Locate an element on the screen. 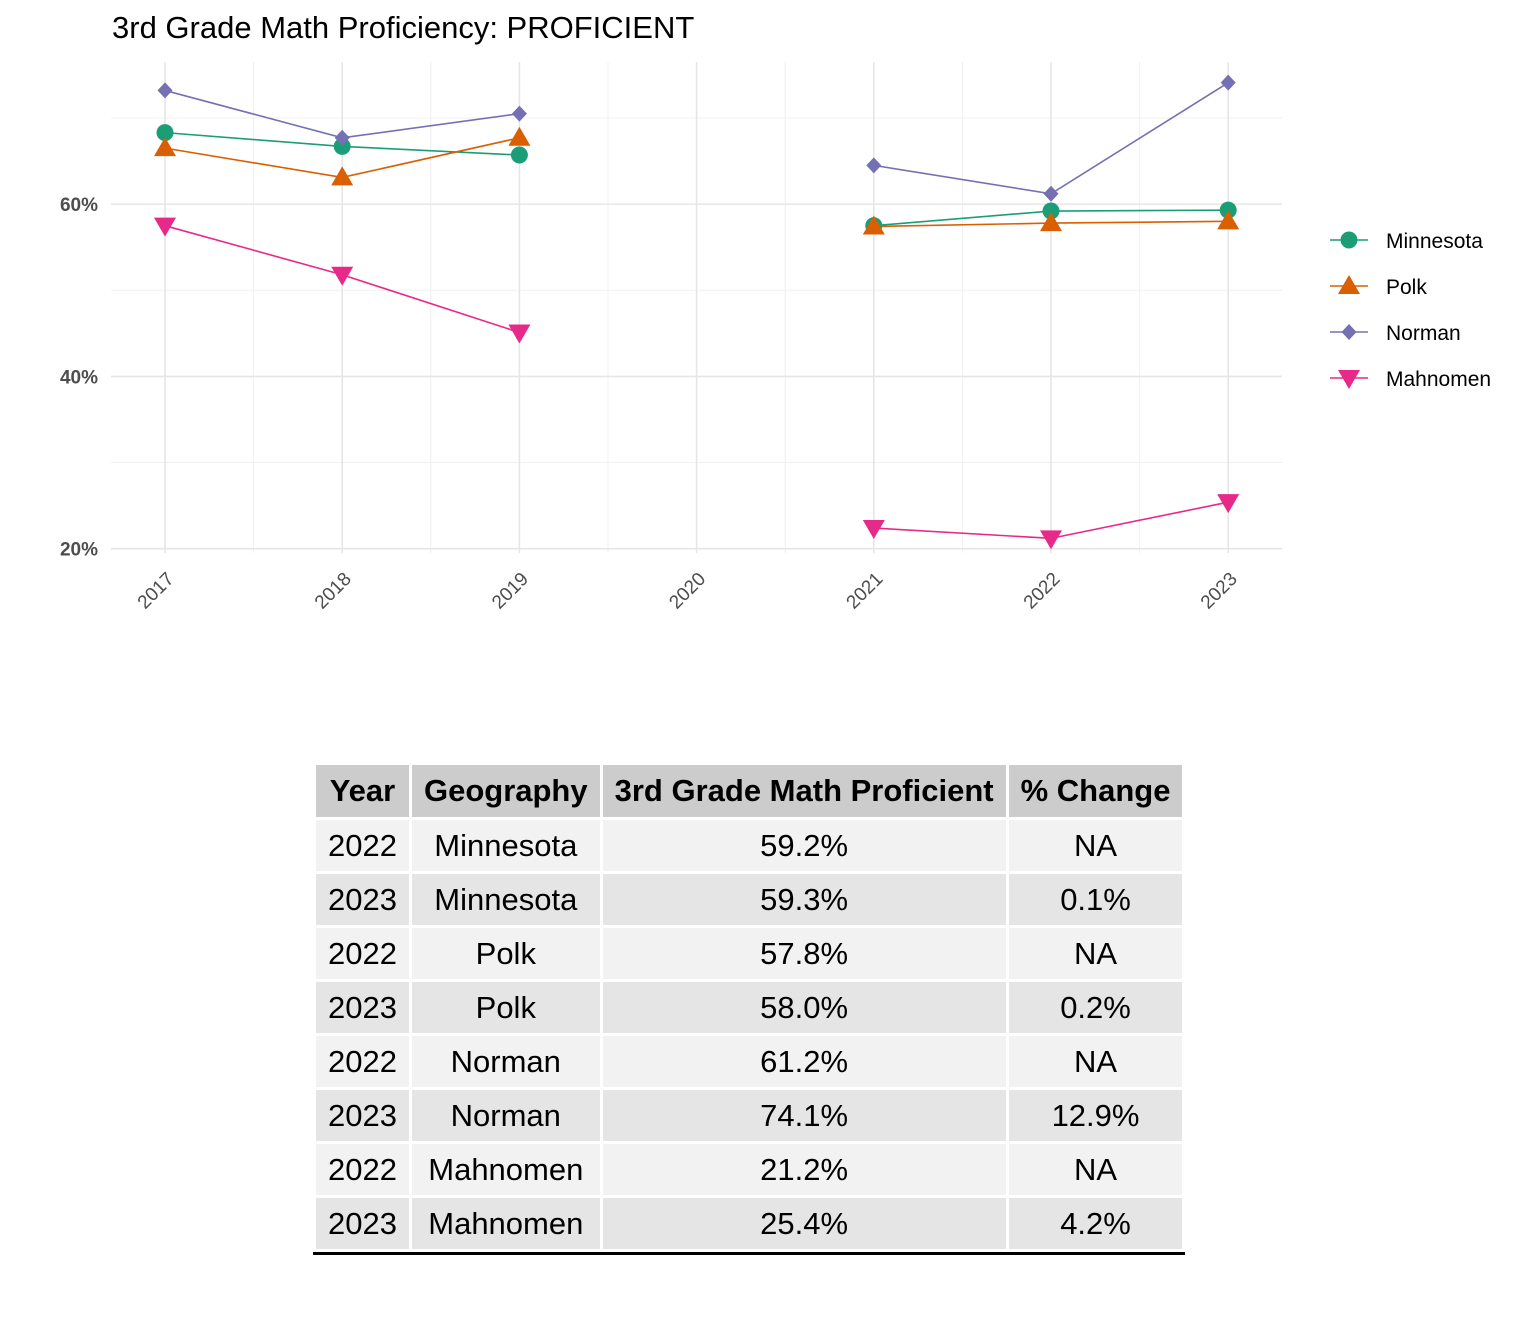 The image size is (1536, 1344). table-row: 2022 Polk 57.8% NA is located at coordinates (749, 953).